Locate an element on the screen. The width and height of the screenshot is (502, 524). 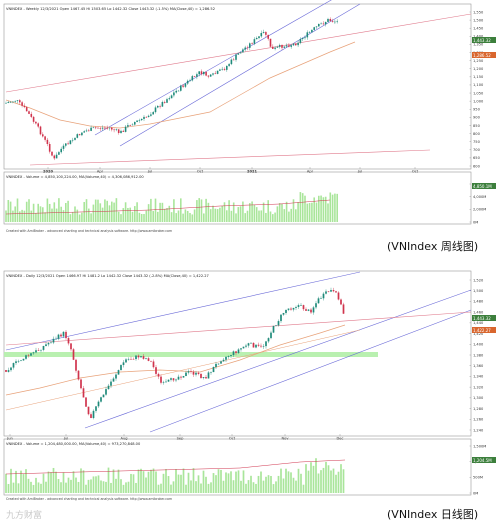
weekly-price-axis-label: 1,250 is located at coordinates (478, 61).